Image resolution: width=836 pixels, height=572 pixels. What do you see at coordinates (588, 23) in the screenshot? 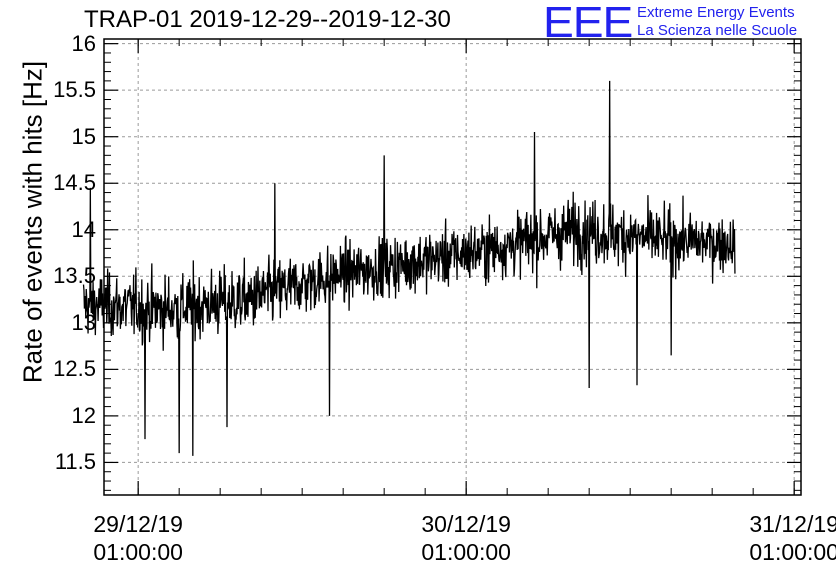
I see `eee-logo-icon: EEE` at bounding box center [588, 23].